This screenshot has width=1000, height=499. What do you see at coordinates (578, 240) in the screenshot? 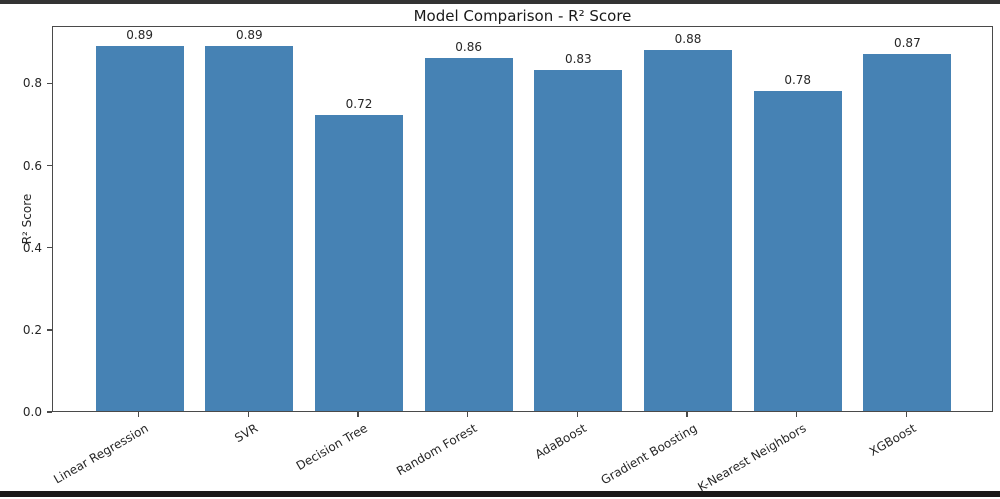
I see `bar-adaboost` at bounding box center [578, 240].